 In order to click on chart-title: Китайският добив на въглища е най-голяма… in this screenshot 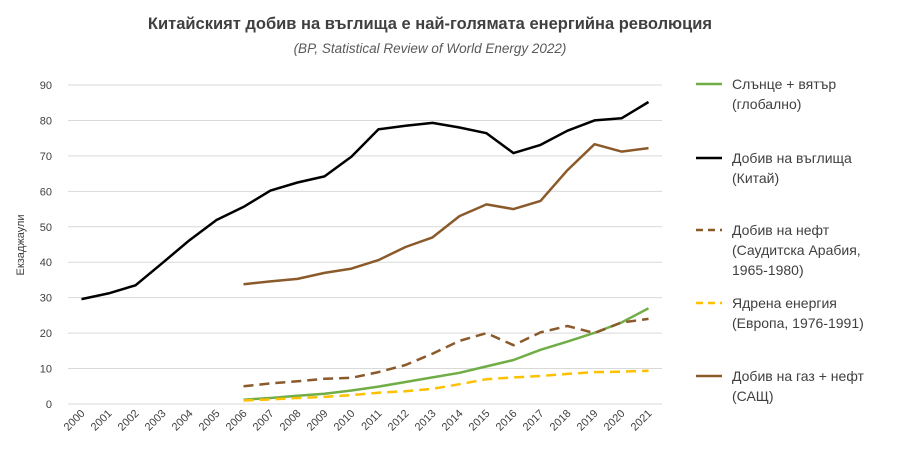, I will do `click(430, 24)`.